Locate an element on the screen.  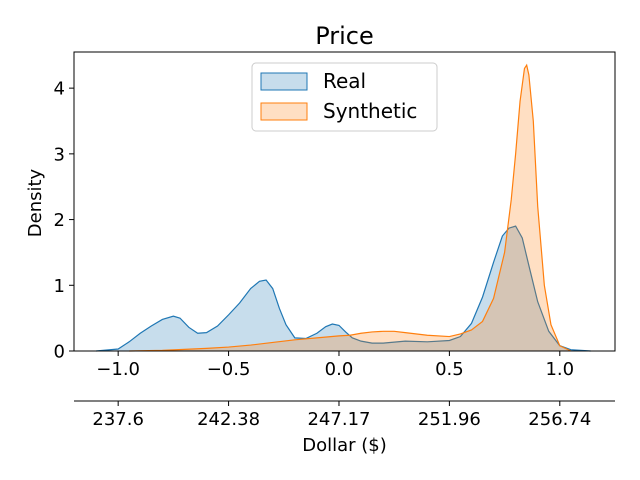
secondary-tick-label: 237.6 is located at coordinates (118, 419).